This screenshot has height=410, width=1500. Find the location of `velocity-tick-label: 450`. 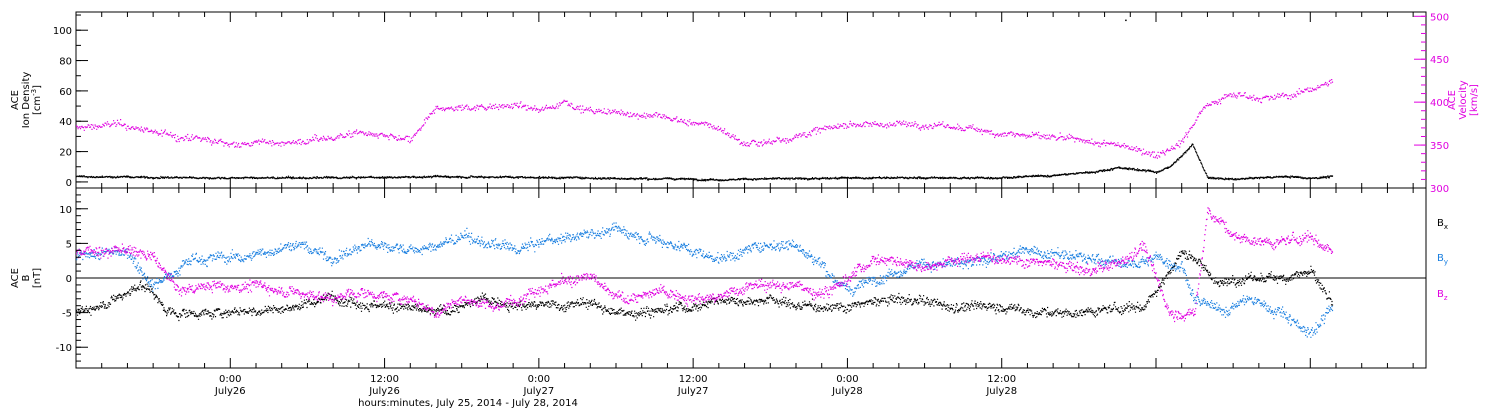

velocity-tick-label: 450 is located at coordinates (1439, 60).